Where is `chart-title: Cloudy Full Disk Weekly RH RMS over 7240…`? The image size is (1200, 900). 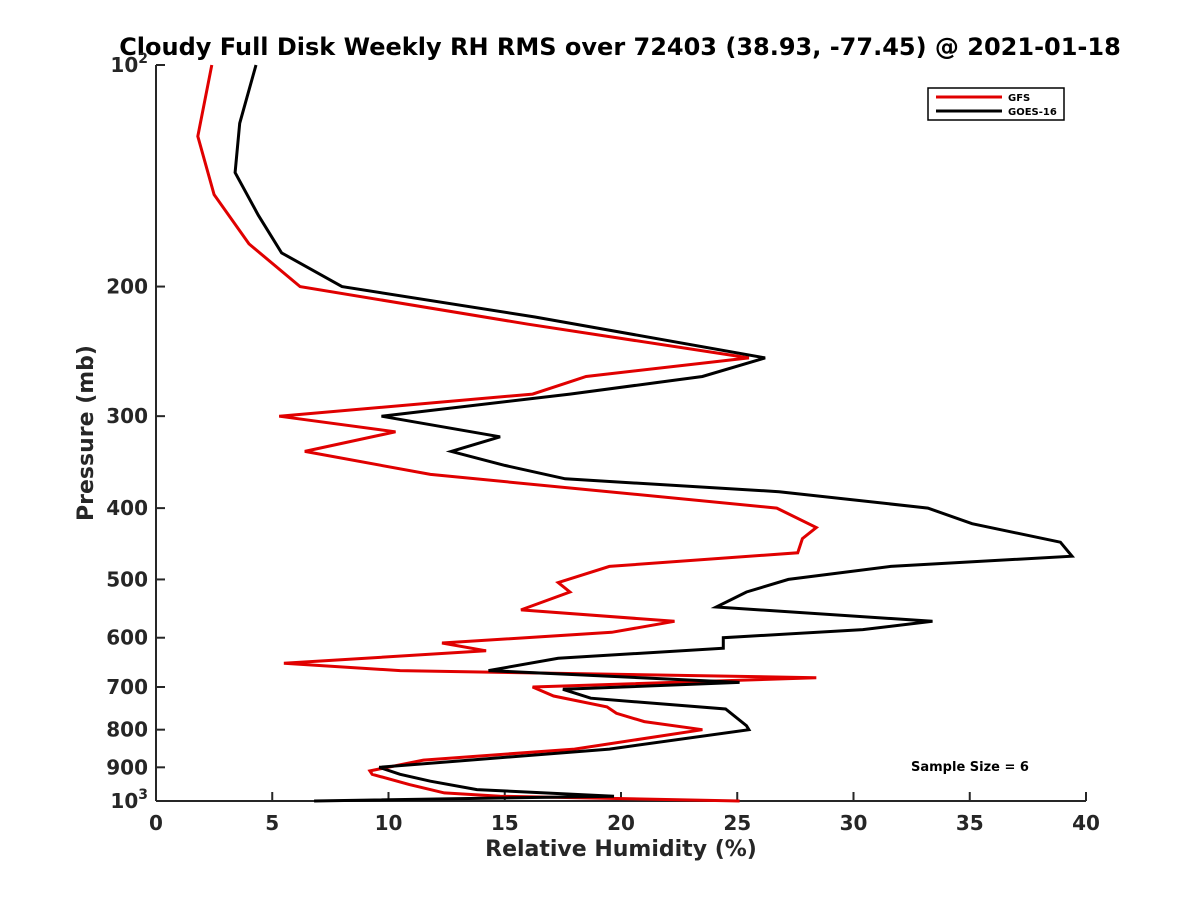
chart-title: Cloudy Full Disk Weekly RH RMS over 7240… is located at coordinates (620, 47).